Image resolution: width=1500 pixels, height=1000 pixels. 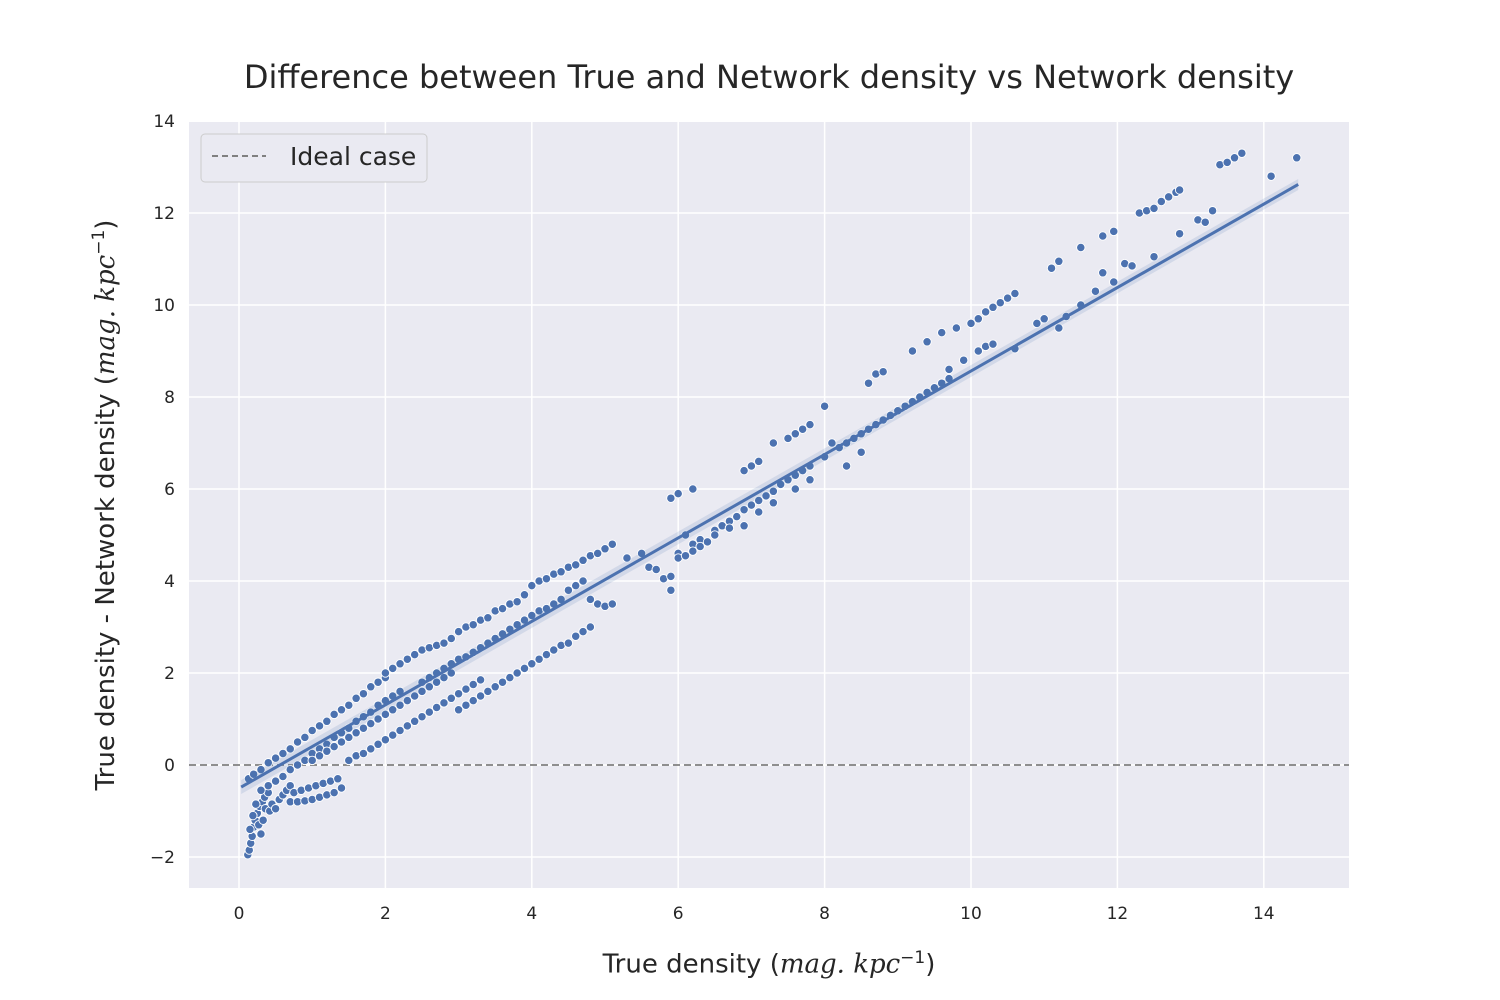 I want to click on x-axis-label: True density (mag. kpc−1), so click(x=769, y=964).